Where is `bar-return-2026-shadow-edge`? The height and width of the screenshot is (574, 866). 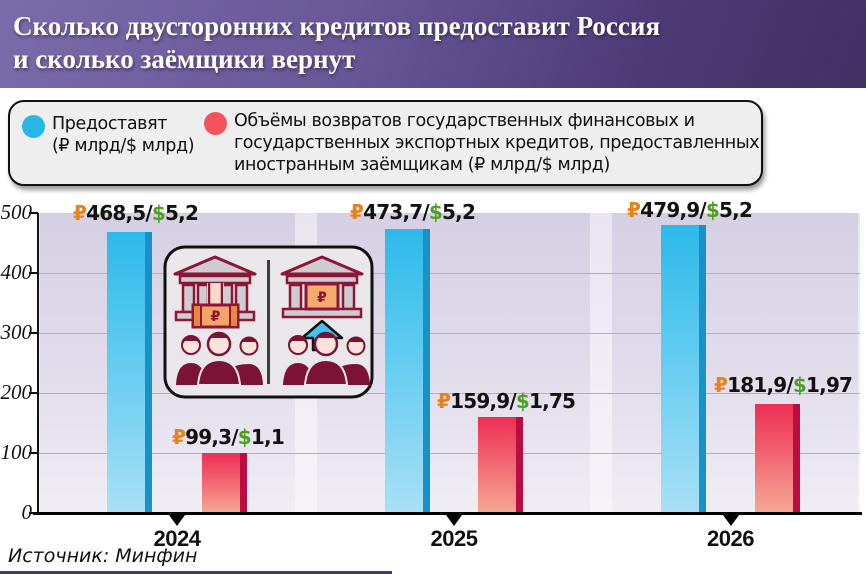 bar-return-2026-shadow-edge is located at coordinates (796, 458).